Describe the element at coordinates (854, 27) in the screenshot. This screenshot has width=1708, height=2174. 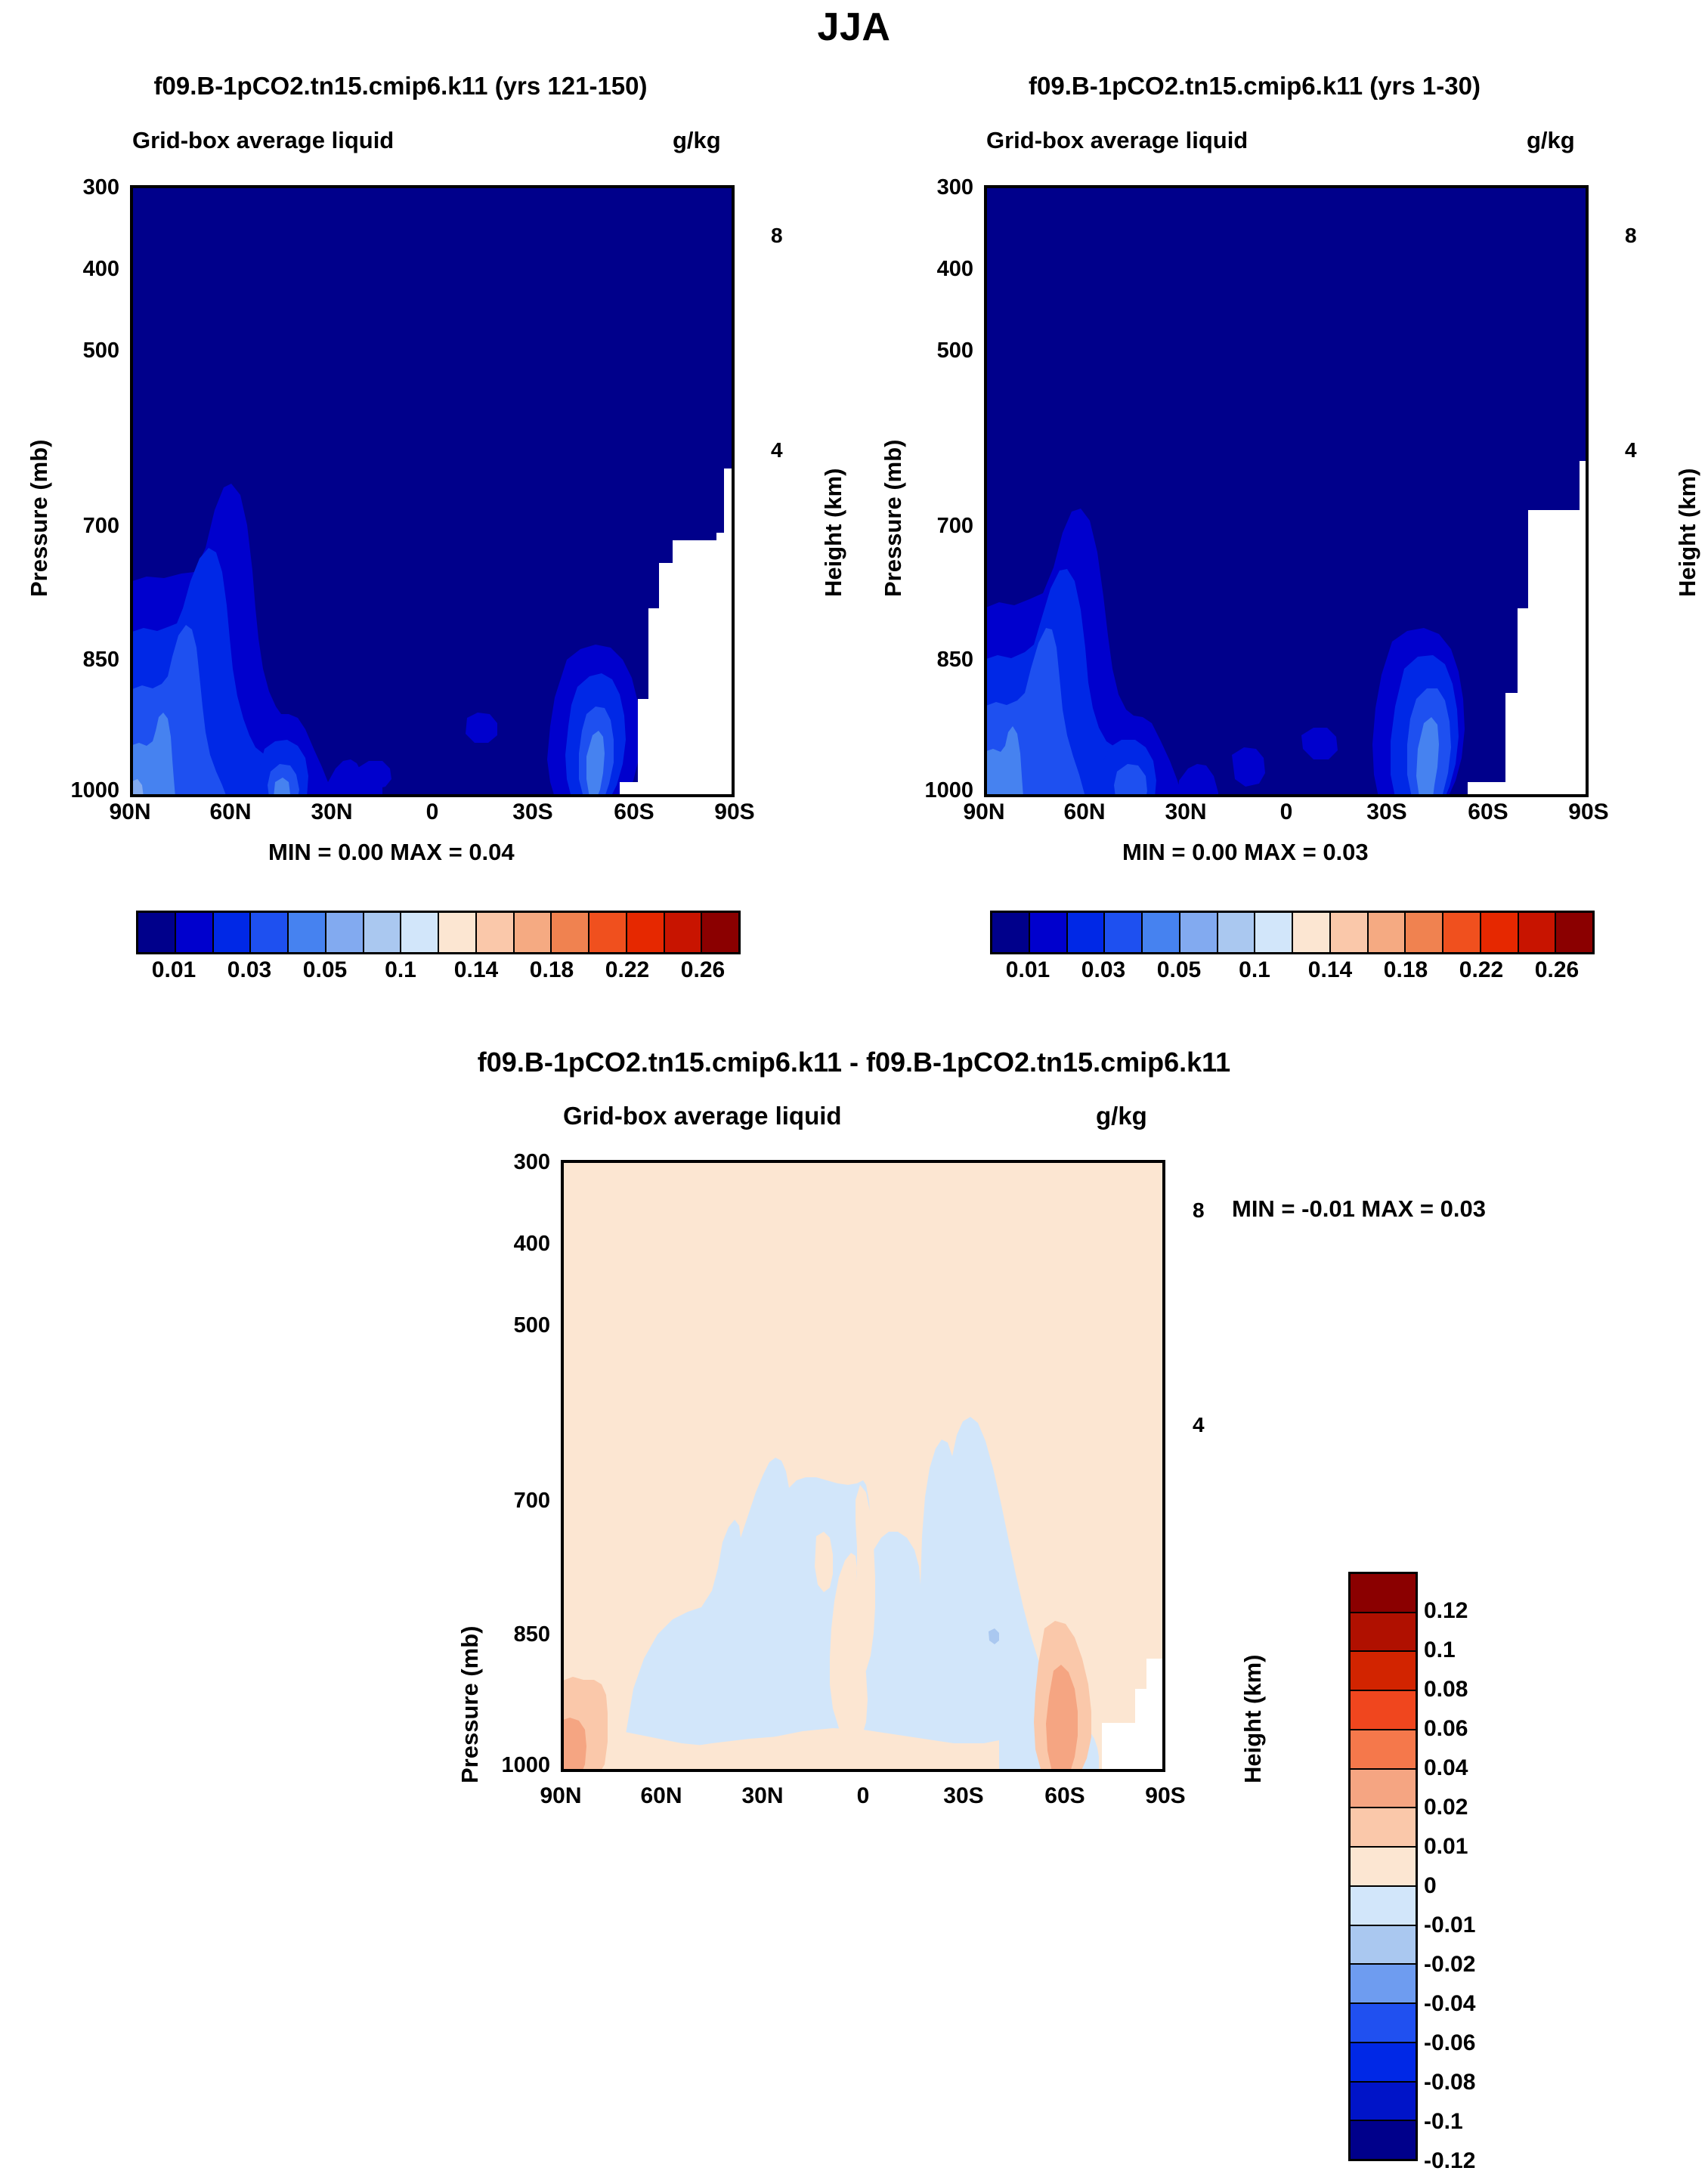
I see `figure-title: JJA` at that location.